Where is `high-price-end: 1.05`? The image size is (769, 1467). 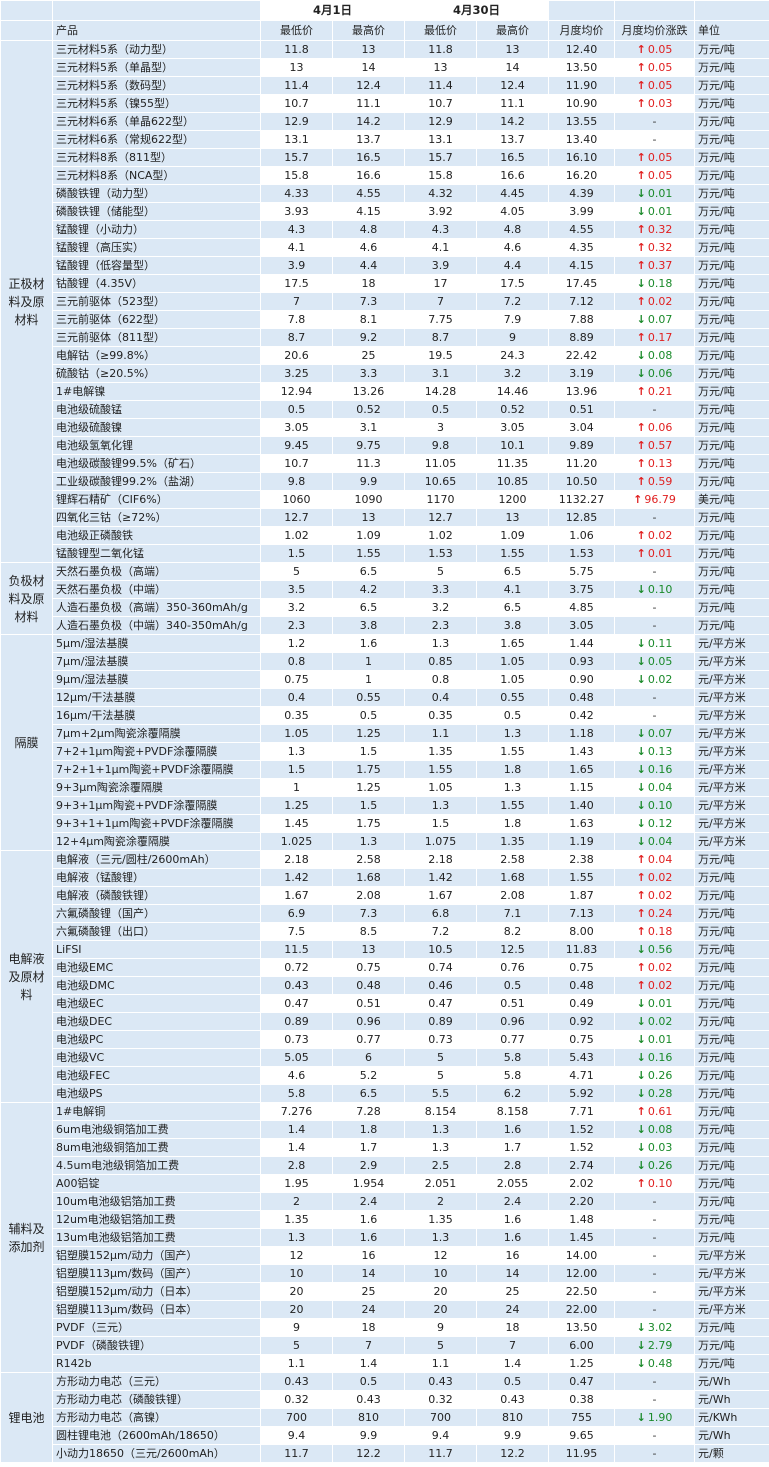
high-price-end: 1.05 is located at coordinates (513, 661).